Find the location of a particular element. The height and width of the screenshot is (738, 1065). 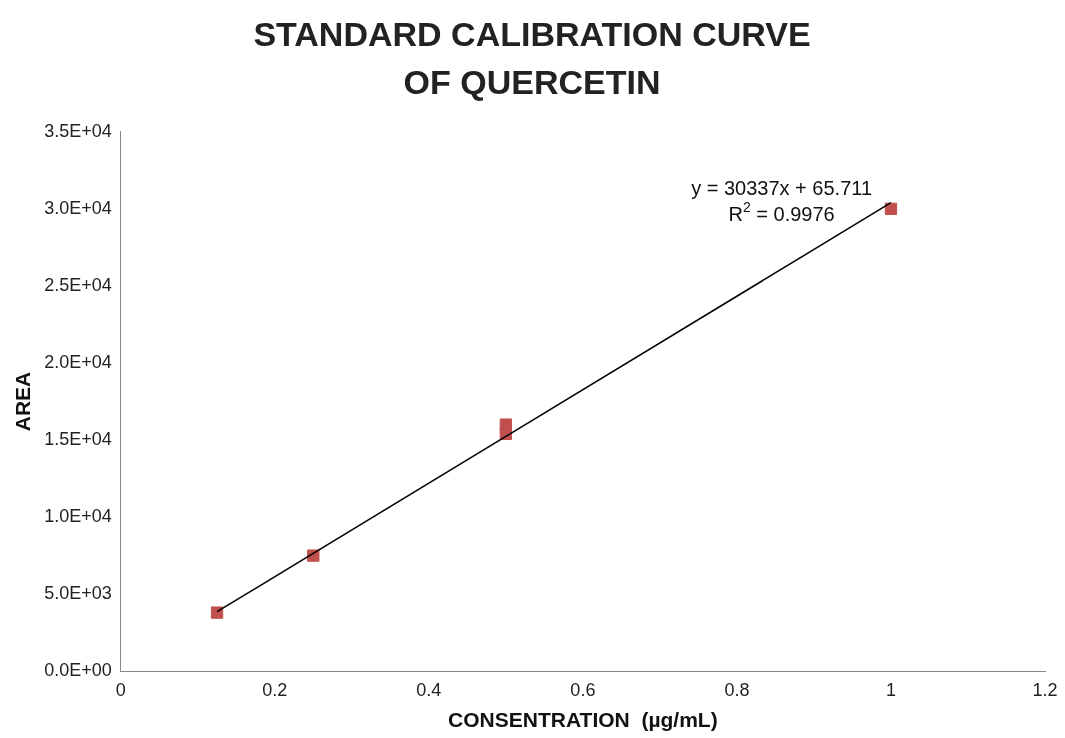

y-tick-label: 0.0E+00 is located at coordinates (78, 670).